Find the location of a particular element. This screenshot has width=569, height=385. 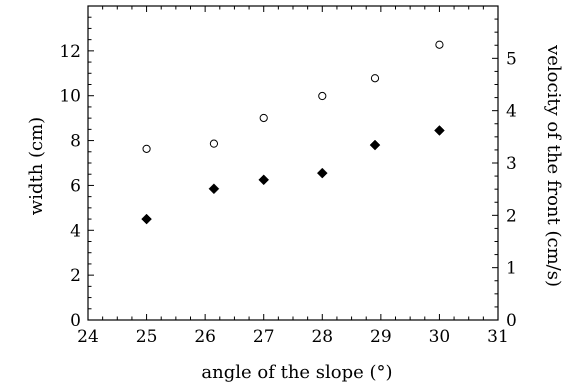

y-tick-label: 6 is located at coordinates (75, 186).